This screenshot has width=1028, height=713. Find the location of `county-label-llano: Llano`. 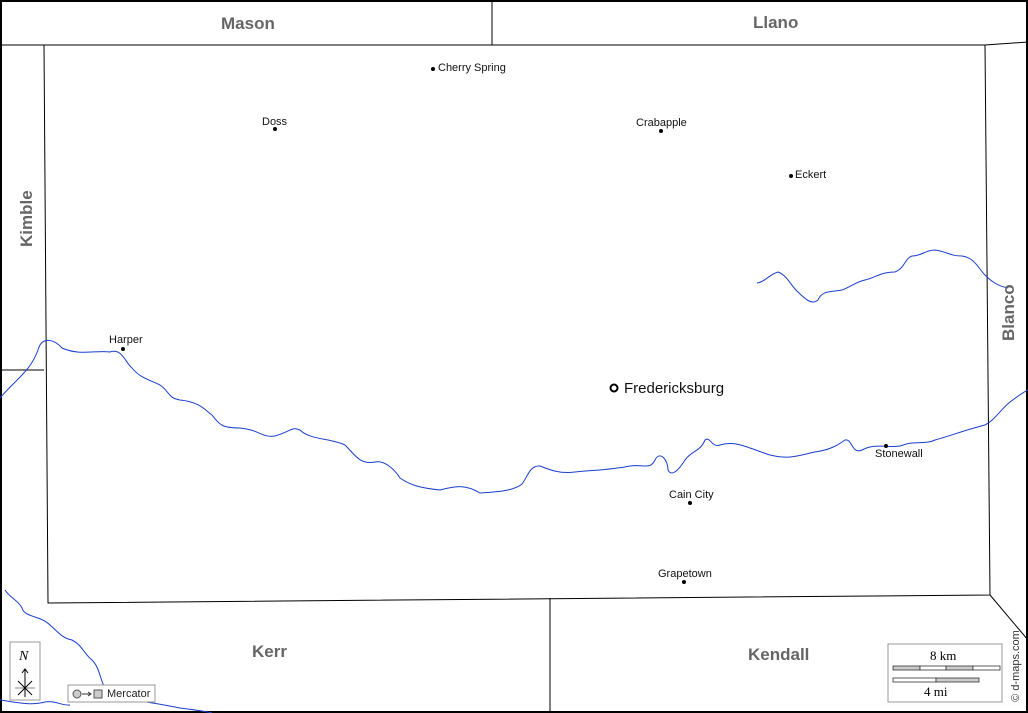

county-label-llano: Llano is located at coordinates (776, 22).